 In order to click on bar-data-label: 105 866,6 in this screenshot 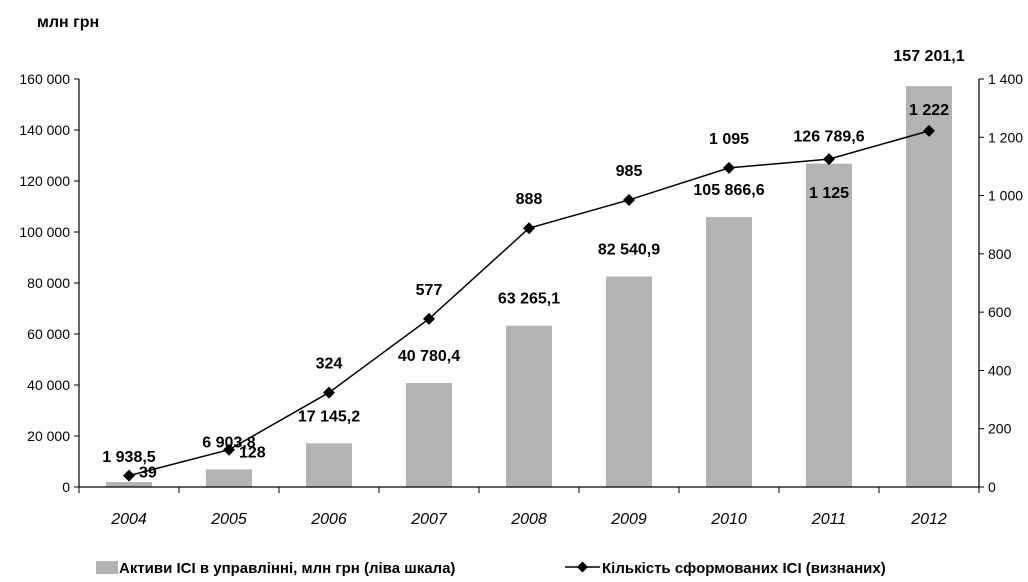, I will do `click(728, 190)`.